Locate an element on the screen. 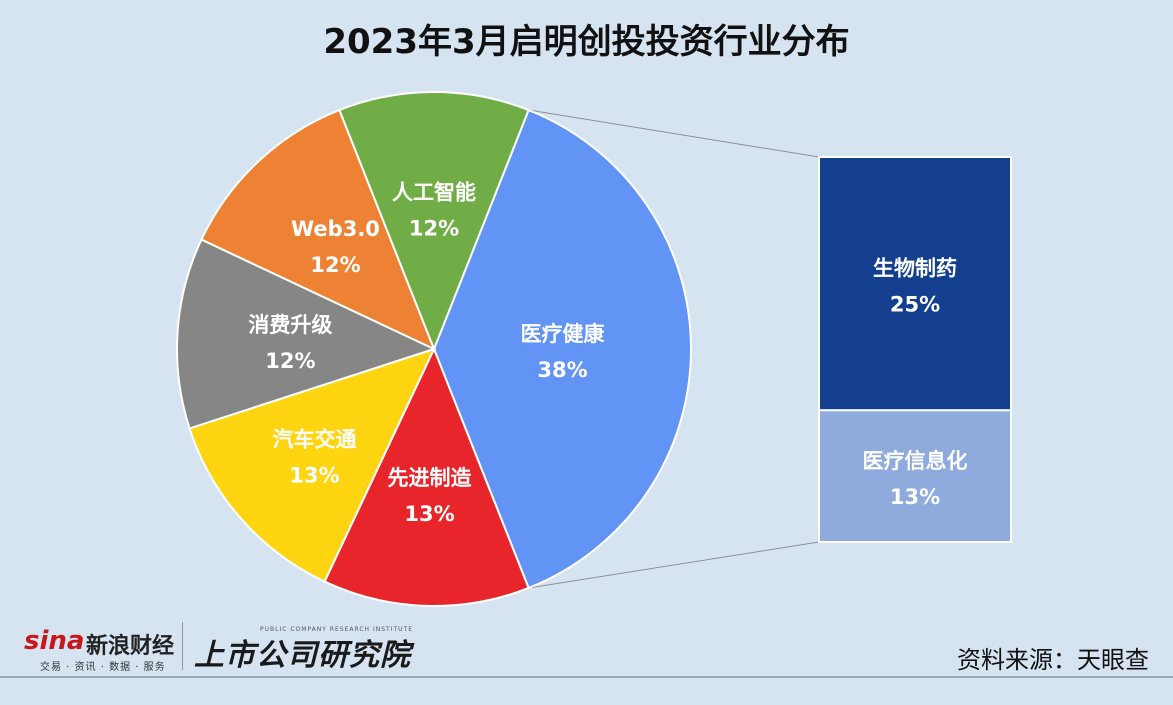 This screenshot has width=1173, height=705. sina-tagline: 交易 · 资讯 · 数据 · 服务 is located at coordinates (103, 667).